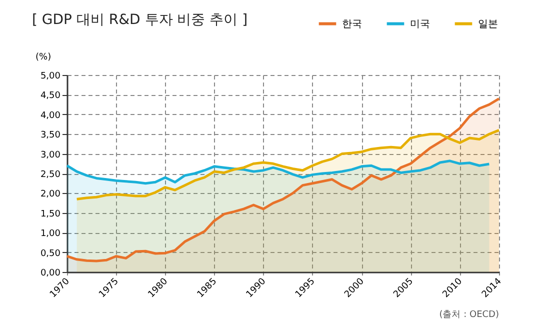 The width and height of the screenshot is (545, 327). What do you see at coordinates (50, 253) in the screenshot?
I see `y-tick-label: 0,50` at bounding box center [50, 253].